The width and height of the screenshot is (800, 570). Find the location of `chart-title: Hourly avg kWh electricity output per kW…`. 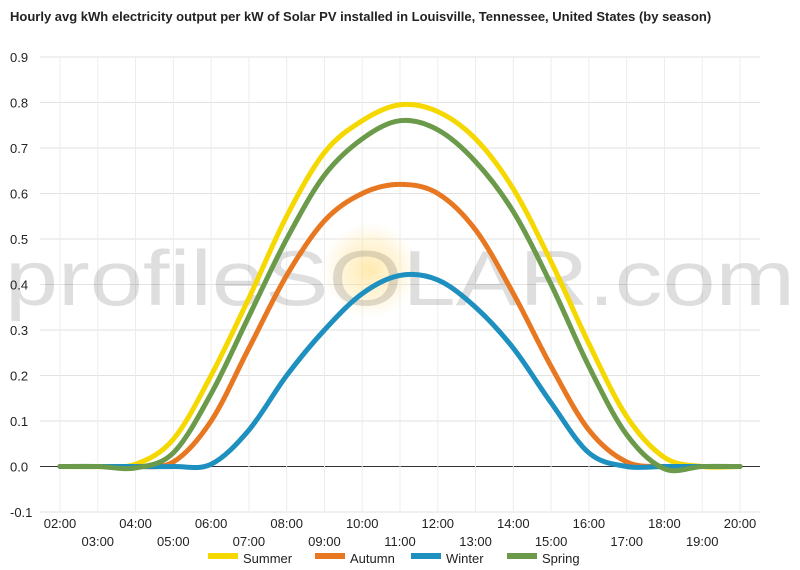

chart-title: Hourly avg kWh electricity output per kW… is located at coordinates (361, 16).